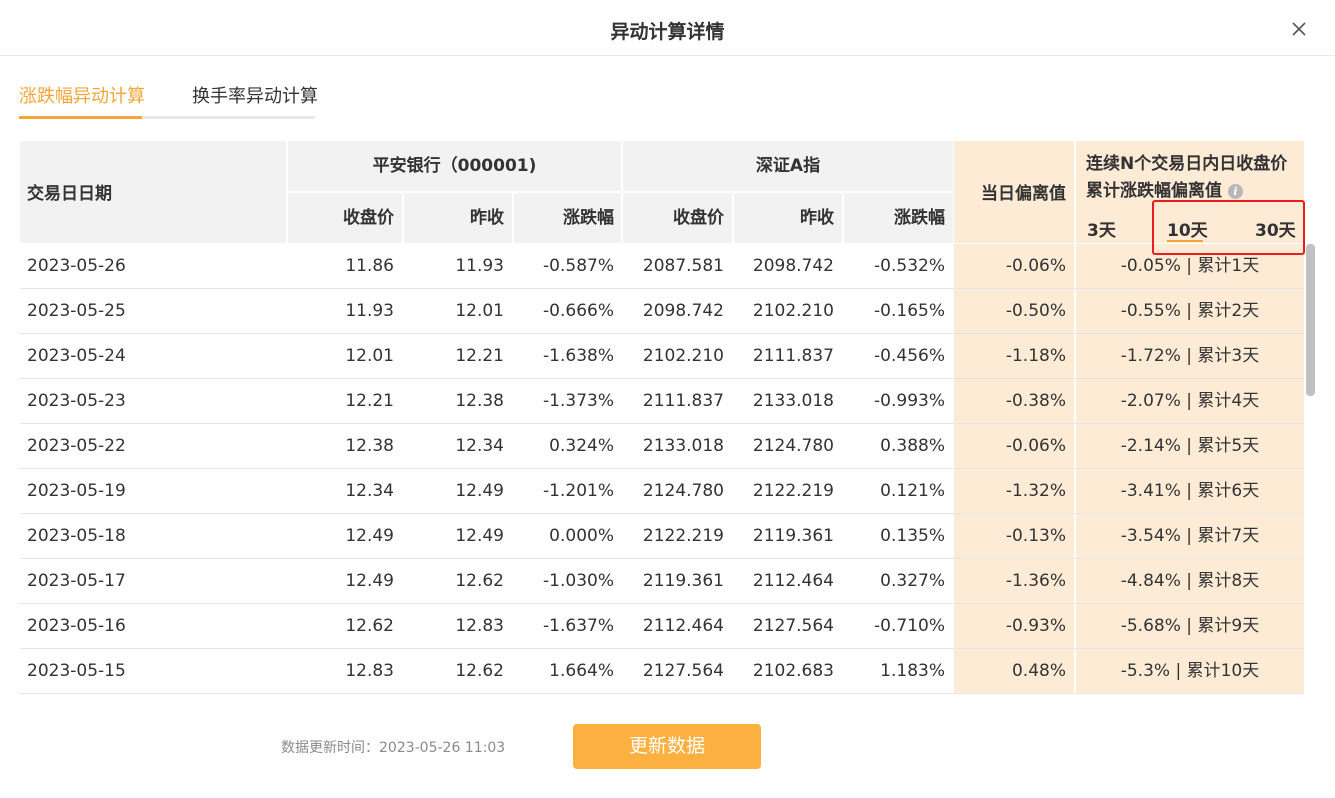 This screenshot has width=1335, height=798. Describe the element at coordinates (909, 626) in the screenshot. I see `cell-i-chg: -0.710%` at that location.